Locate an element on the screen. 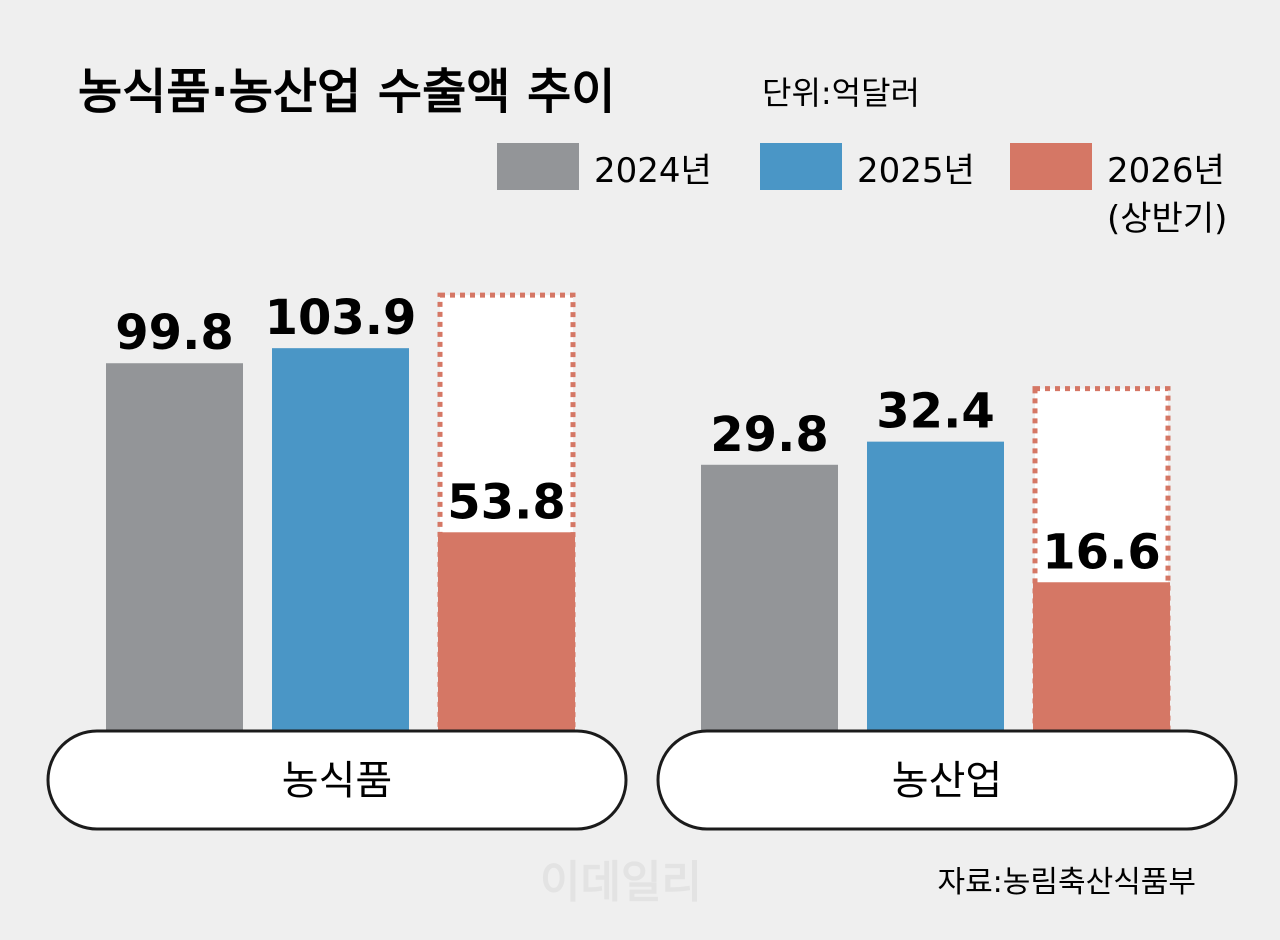 The width and height of the screenshot is (1280, 940). category-axis: 농식품 농산업 is located at coordinates (642, 780).